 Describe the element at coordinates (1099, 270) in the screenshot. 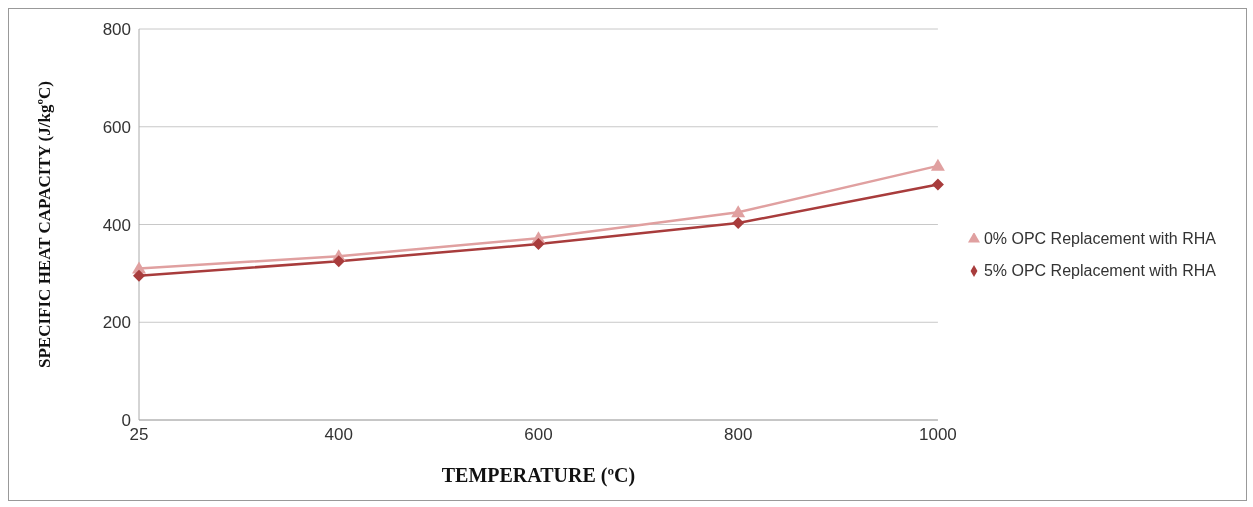

I see `legend-label: 5% OPC Replacement with RHA` at that location.